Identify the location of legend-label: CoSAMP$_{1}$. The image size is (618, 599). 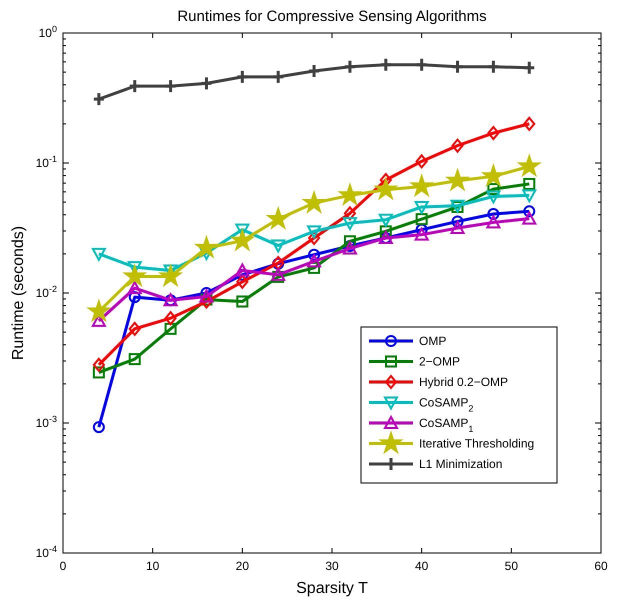
(446, 425).